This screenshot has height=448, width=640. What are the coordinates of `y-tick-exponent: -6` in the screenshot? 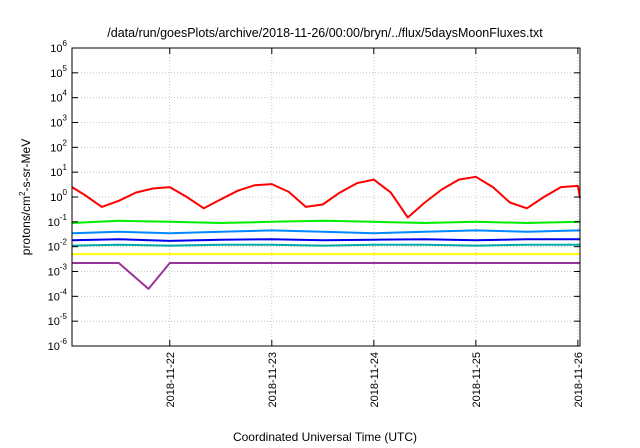 It's located at (64, 341).